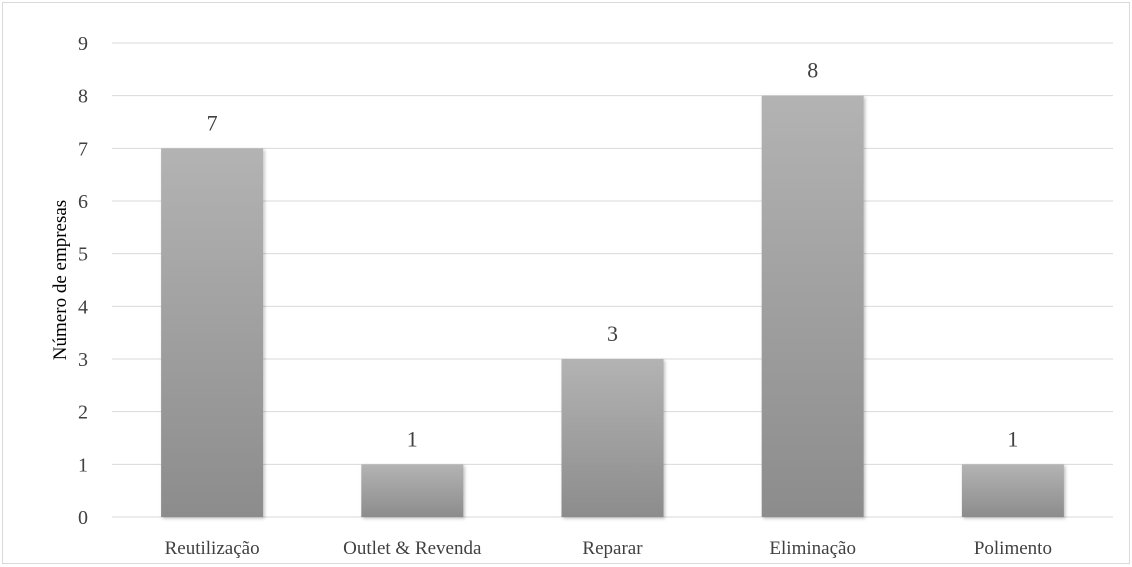  What do you see at coordinates (83, 360) in the screenshot?
I see `y-tick-label: 3` at bounding box center [83, 360].